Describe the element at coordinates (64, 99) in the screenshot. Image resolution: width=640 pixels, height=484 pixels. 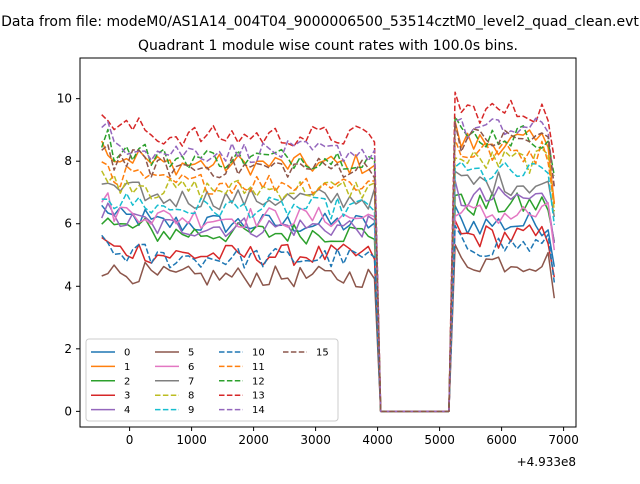
I see `y-tick-label: 10` at that location.